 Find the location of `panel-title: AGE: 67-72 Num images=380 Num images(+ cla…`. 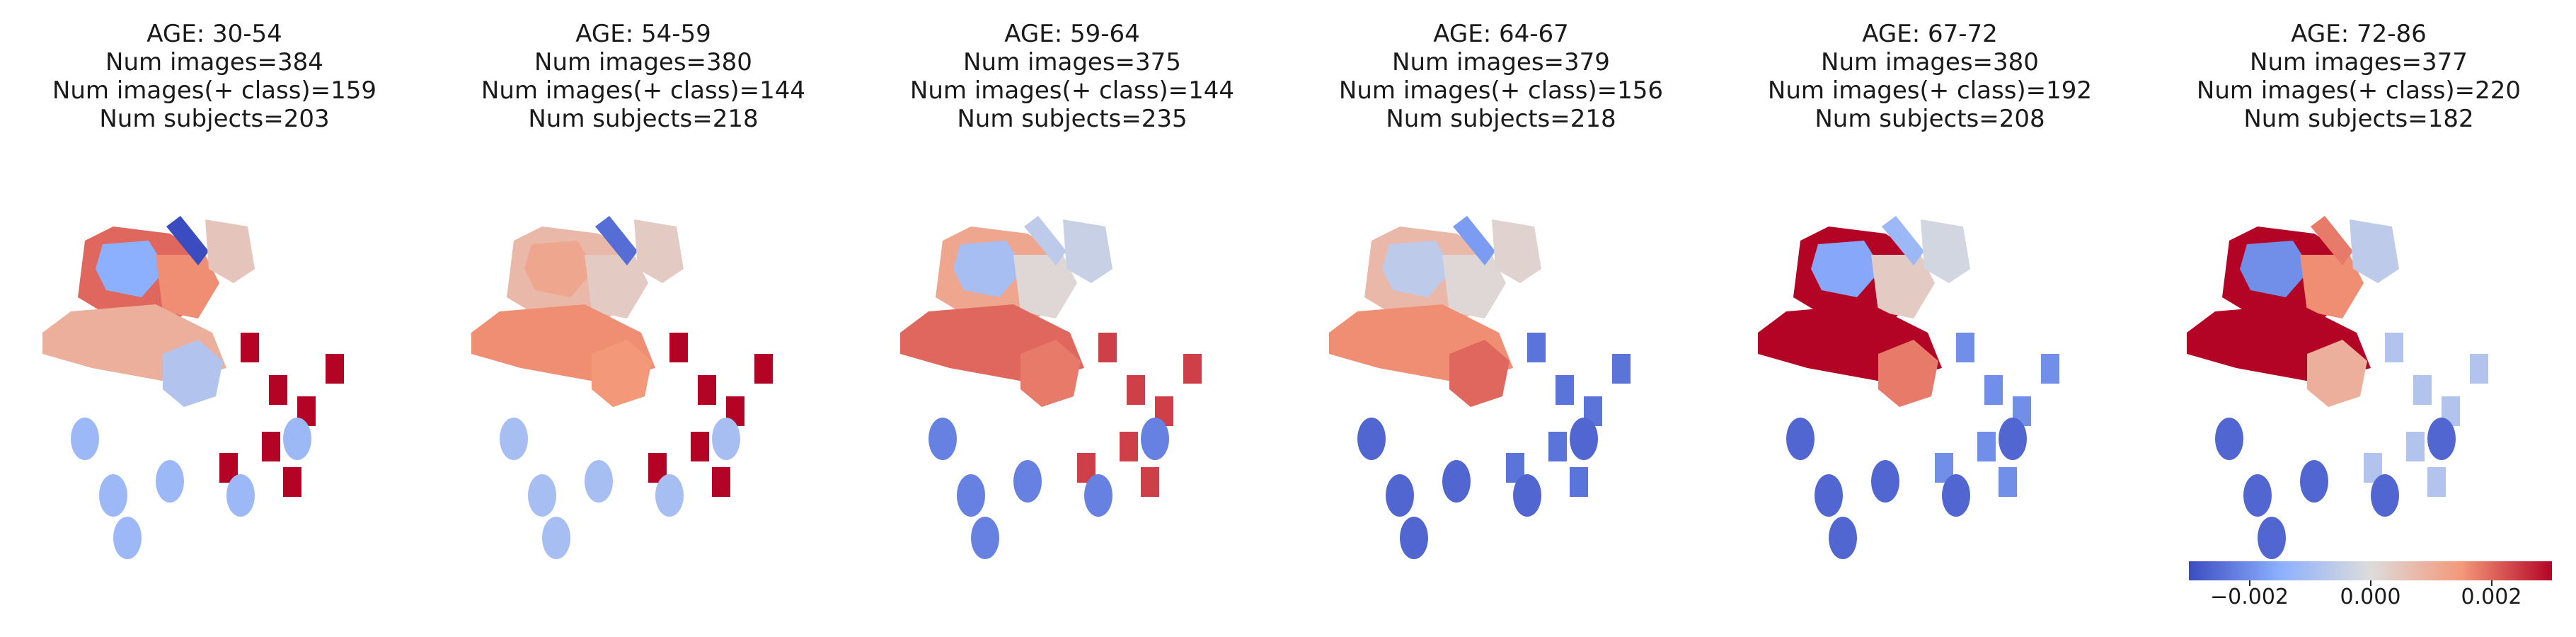

panel-title: AGE: 67-72 Num images=380 Num images(+ cla… is located at coordinates (1930, 76).